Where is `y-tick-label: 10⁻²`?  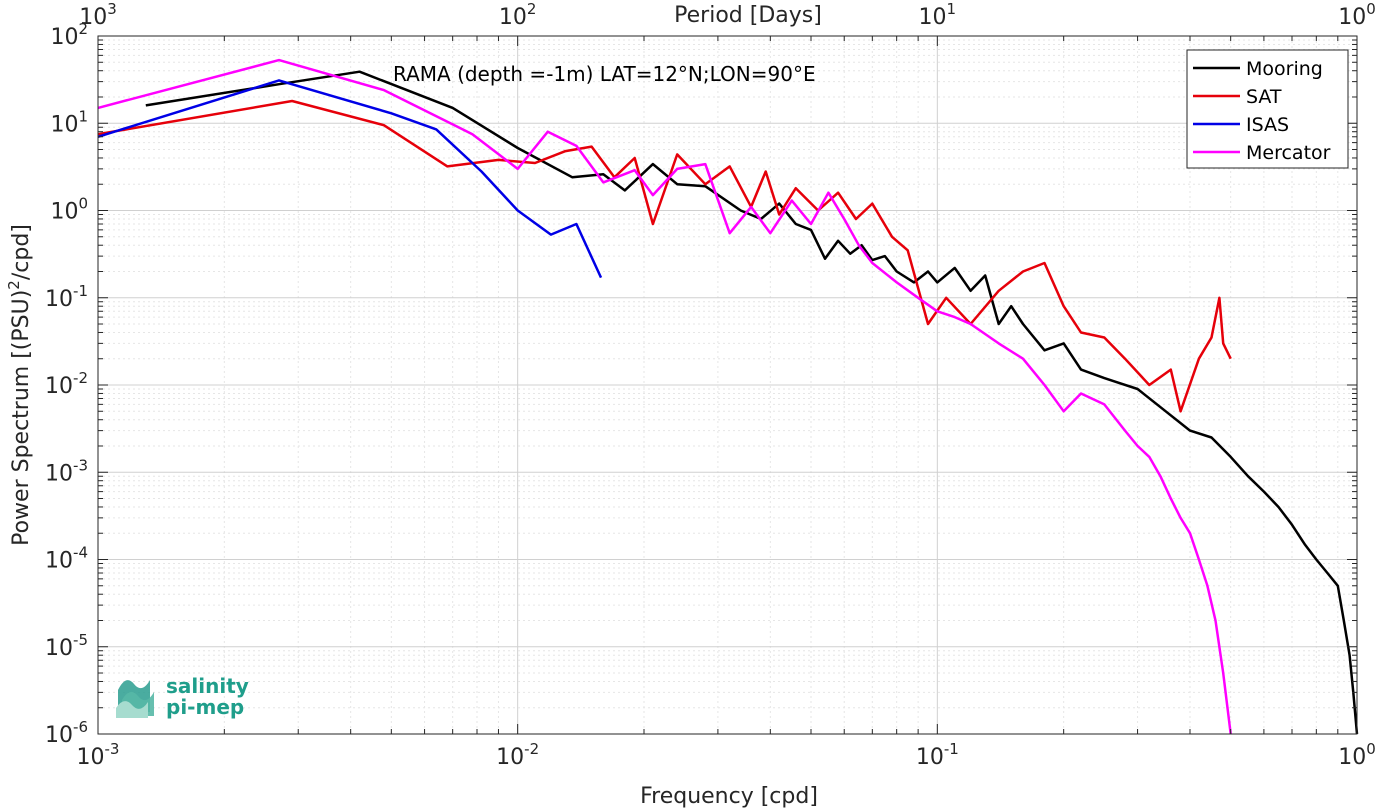 y-tick-label: 10⁻² is located at coordinates (66, 384).